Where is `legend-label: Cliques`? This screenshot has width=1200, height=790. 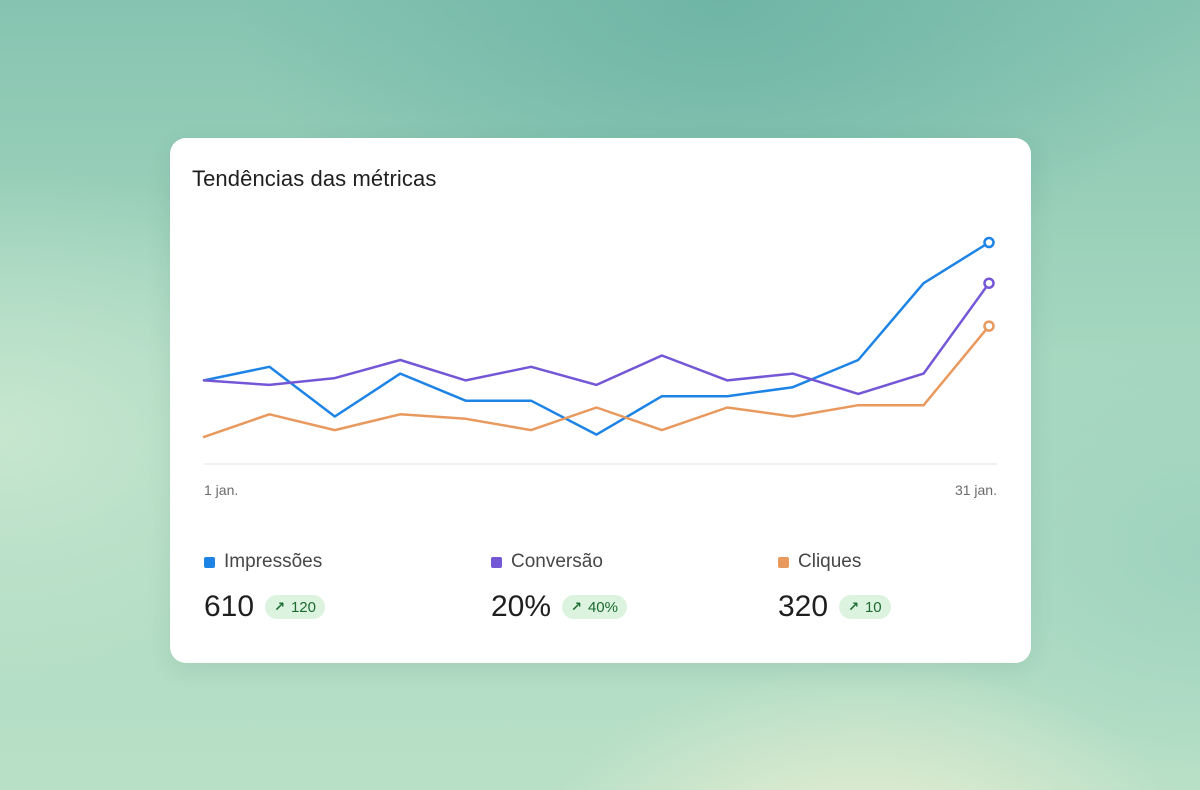 legend-label: Cliques is located at coordinates (830, 561).